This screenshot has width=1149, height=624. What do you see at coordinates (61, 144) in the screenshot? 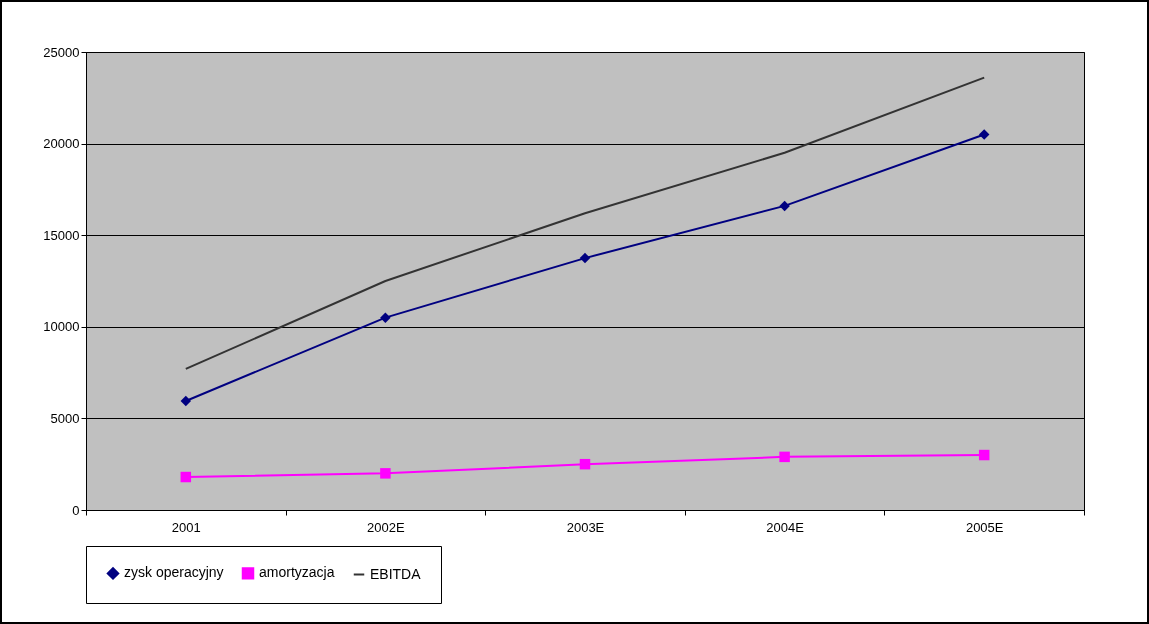
I see `y-tick-label: 20000` at bounding box center [61, 144].